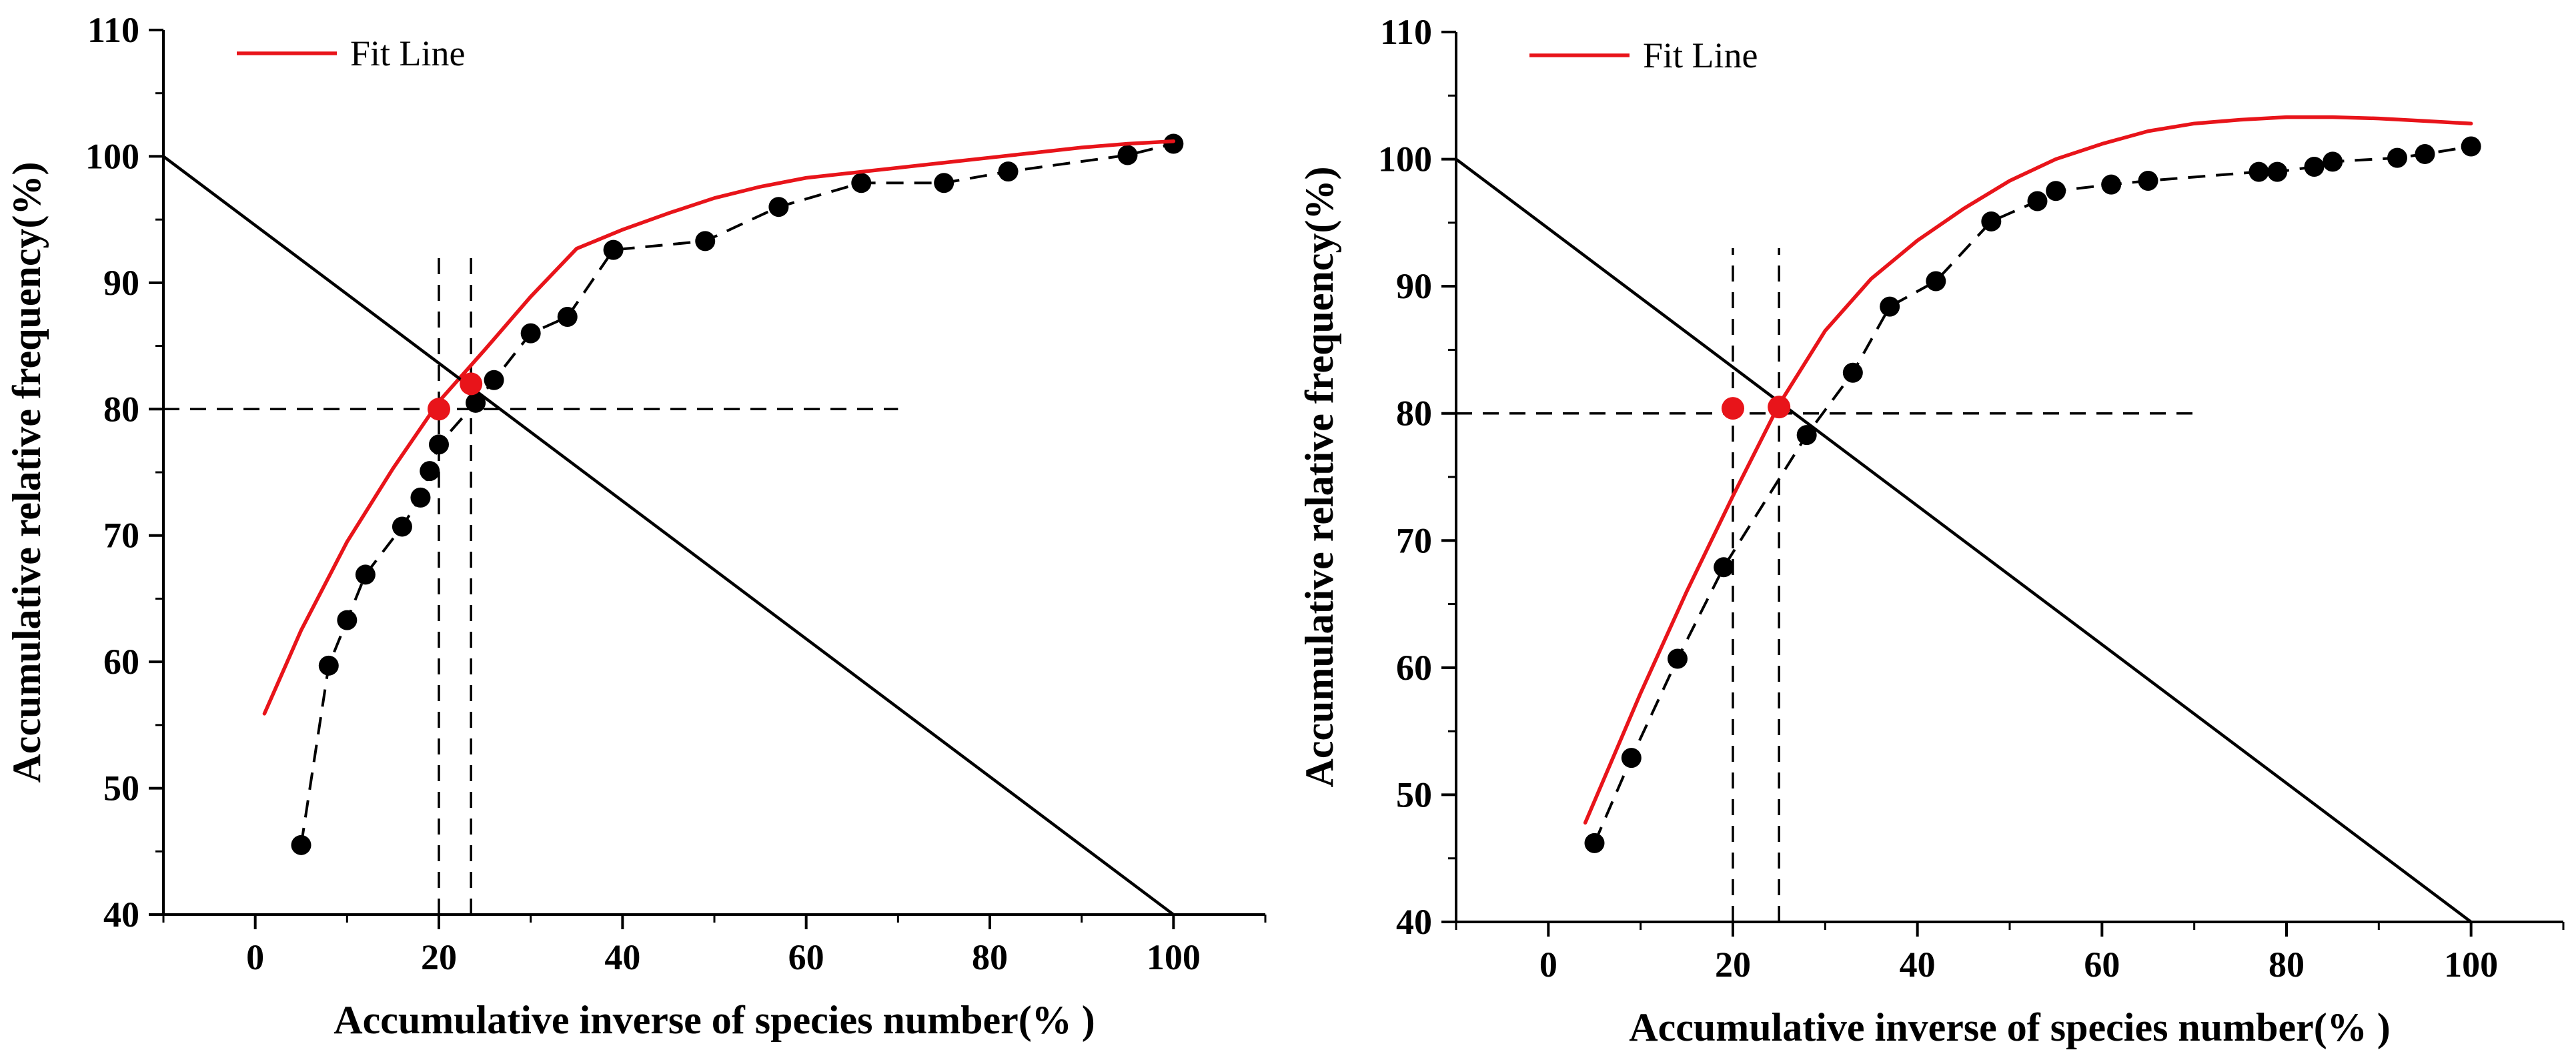 This screenshot has height=1058, width=2576. Describe the element at coordinates (1174, 957) in the screenshot. I see `c0-x-tick-label: 100` at that location.